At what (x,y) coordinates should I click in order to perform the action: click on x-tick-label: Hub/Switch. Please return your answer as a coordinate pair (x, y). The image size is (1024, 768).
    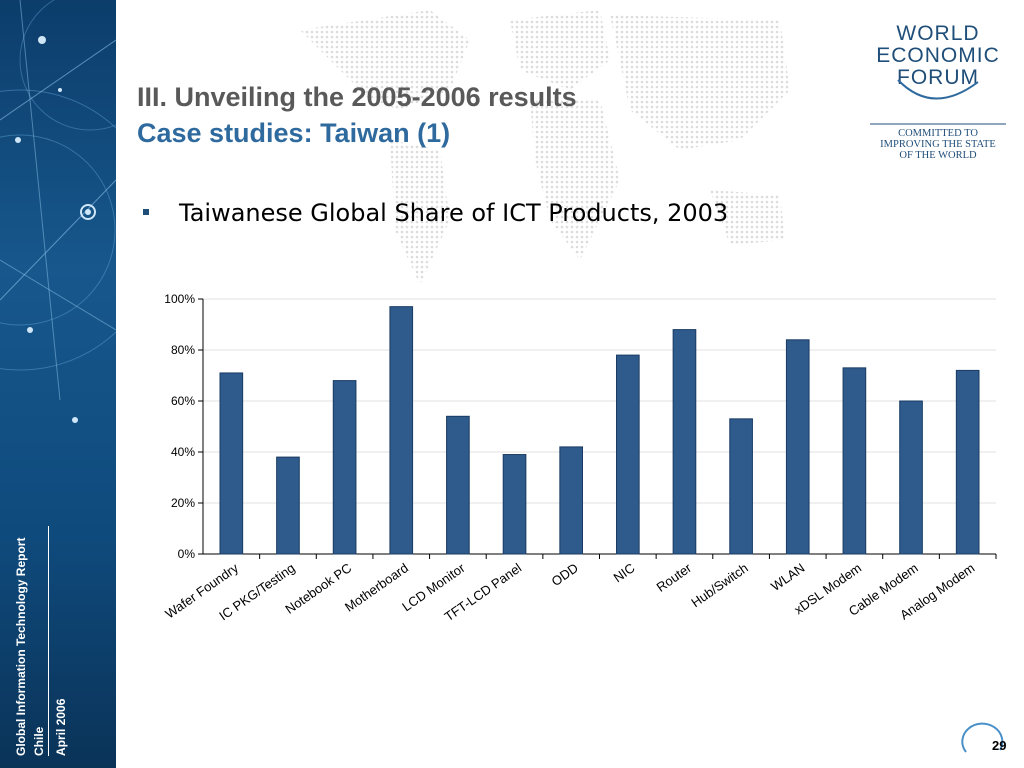
    Looking at the image, I should click on (719, 585).